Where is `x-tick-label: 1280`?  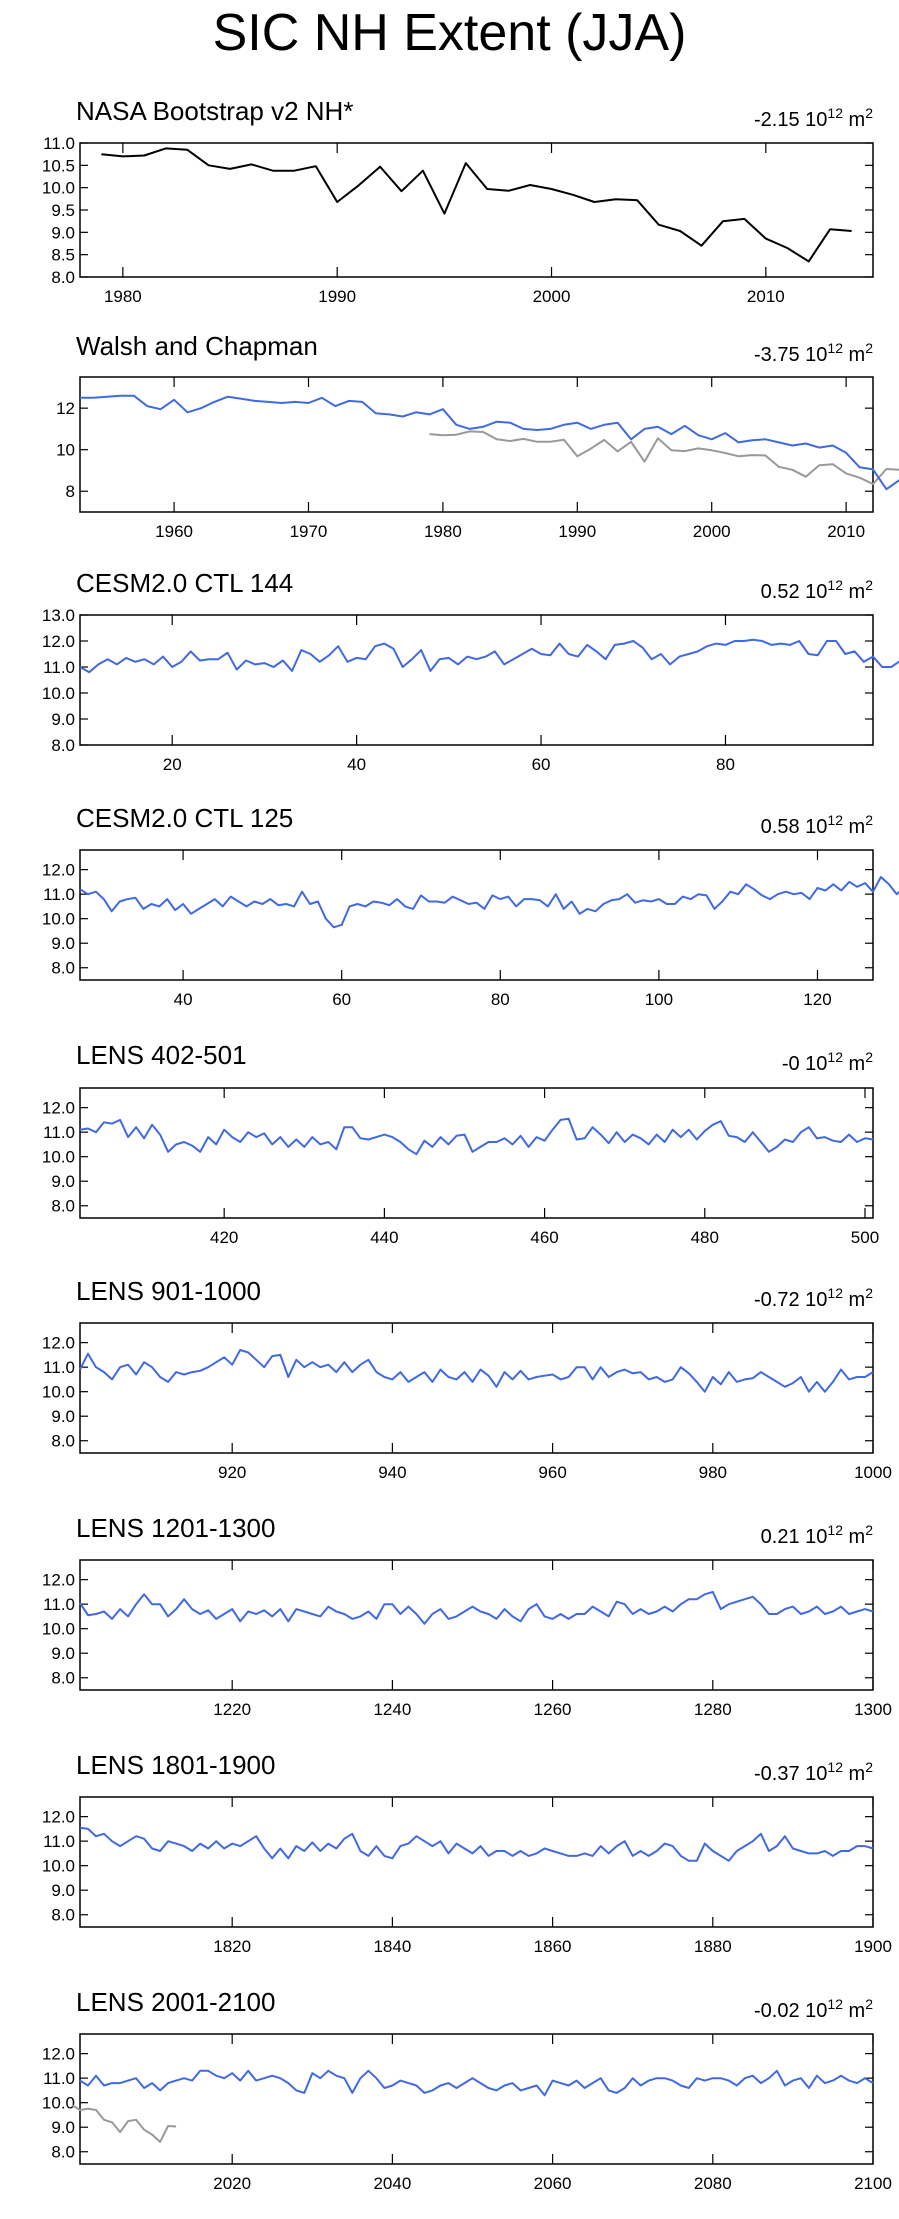 x-tick-label: 1280 is located at coordinates (713, 1709).